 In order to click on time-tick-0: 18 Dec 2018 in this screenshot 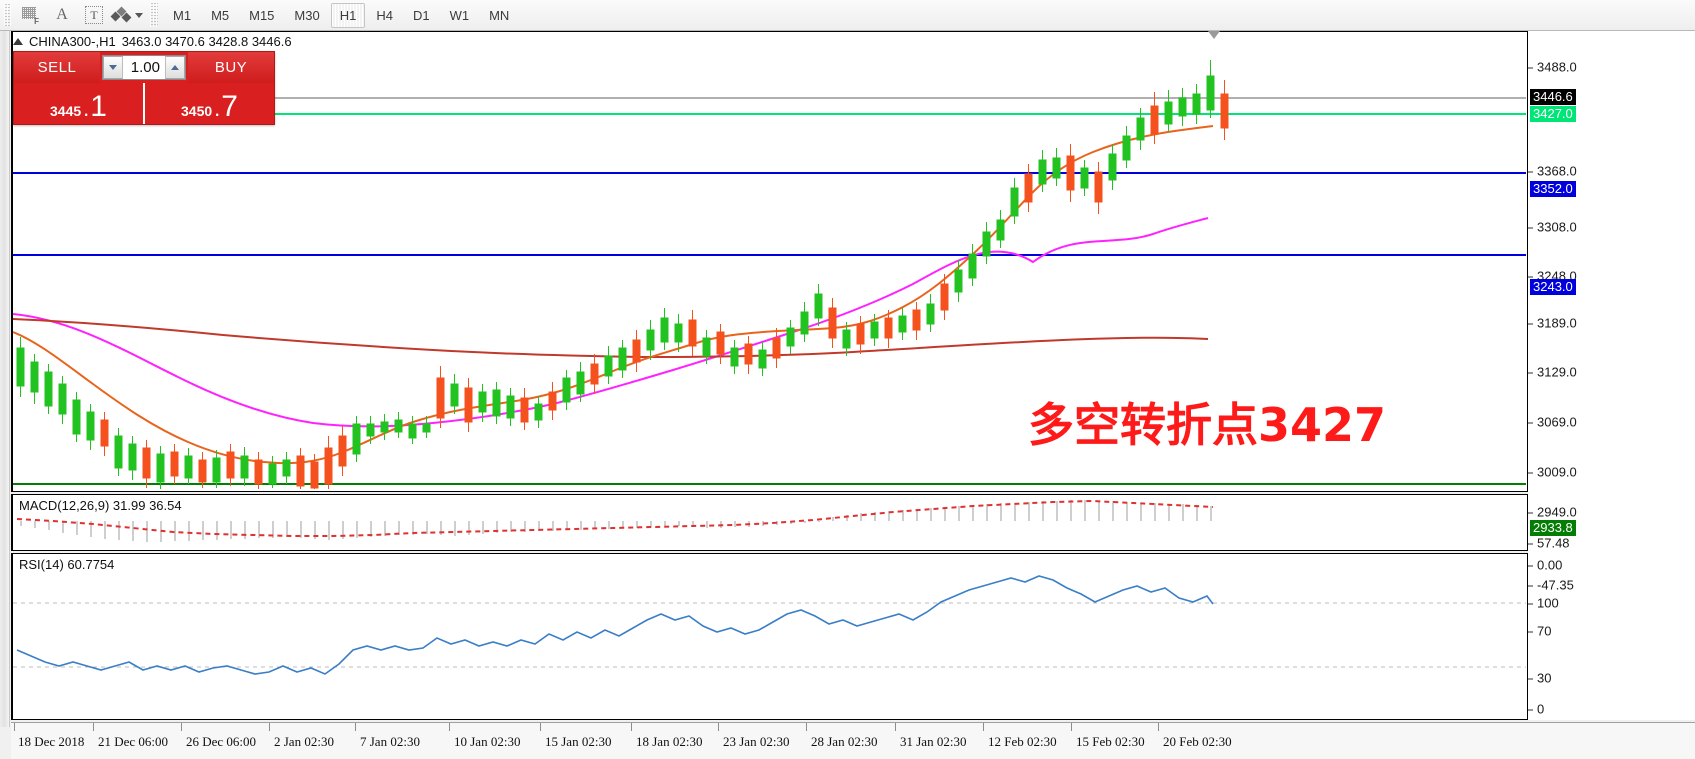, I will do `click(51, 741)`.